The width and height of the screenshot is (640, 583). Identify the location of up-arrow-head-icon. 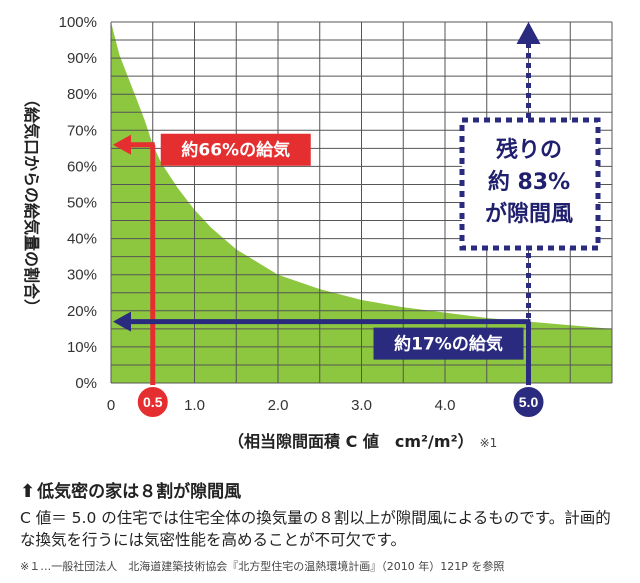
(528, 33).